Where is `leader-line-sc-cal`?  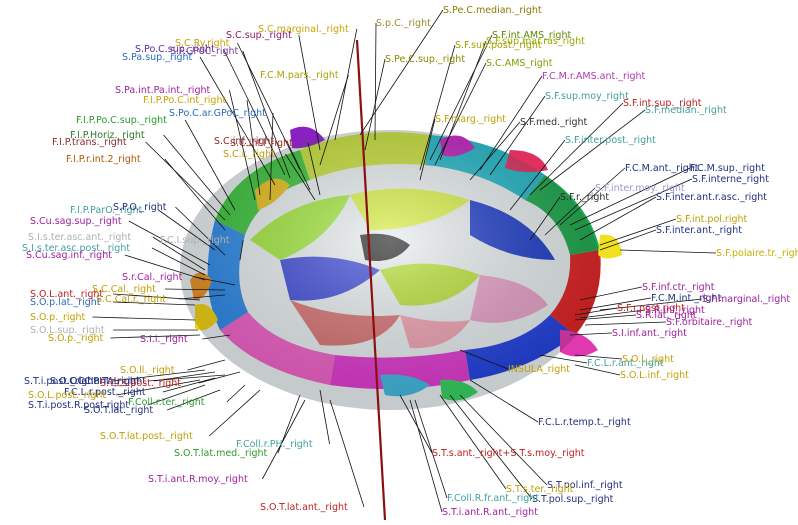
leader-line-sc-cal is located at coordinates (195, 289).